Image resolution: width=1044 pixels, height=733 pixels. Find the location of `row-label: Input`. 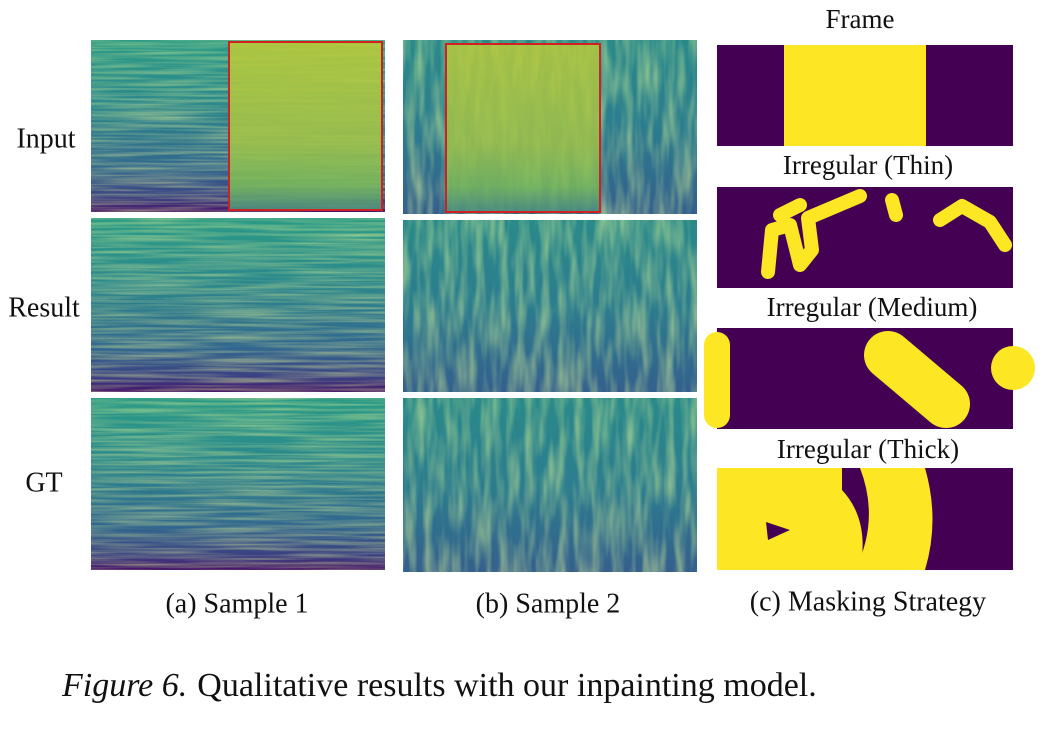

row-label: Input is located at coordinates (45, 138).